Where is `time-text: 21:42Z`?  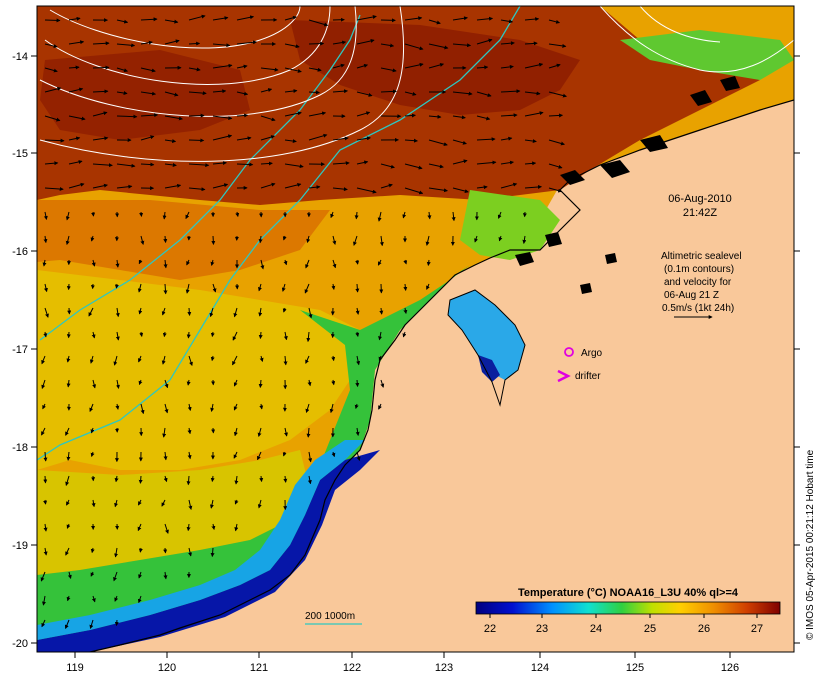 time-text: 21:42Z is located at coordinates (700, 213).